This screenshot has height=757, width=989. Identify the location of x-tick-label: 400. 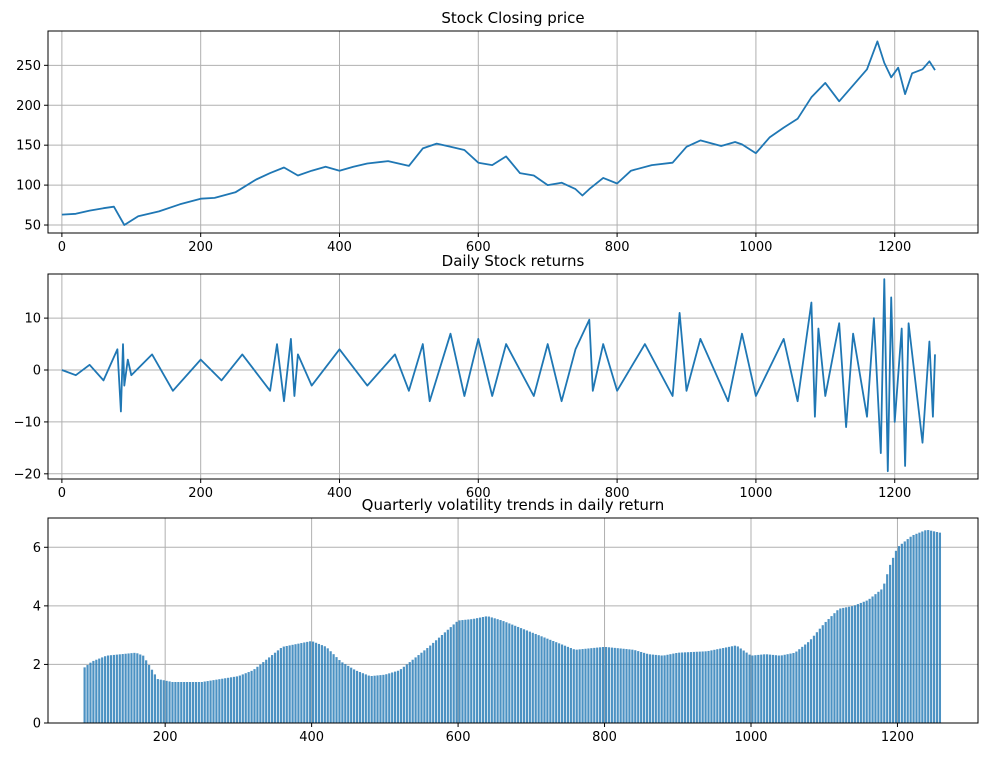
(311, 737).